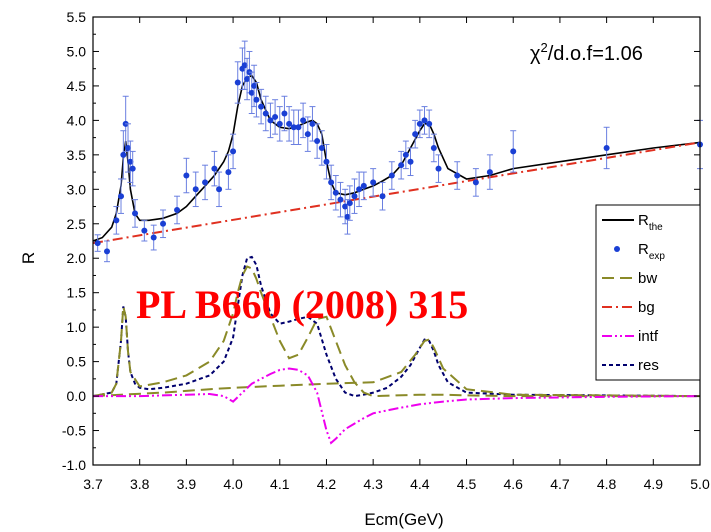 This screenshot has width=711, height=532. Describe the element at coordinates (93, 484) in the screenshot. I see `x-tick-label: 3.7` at that location.